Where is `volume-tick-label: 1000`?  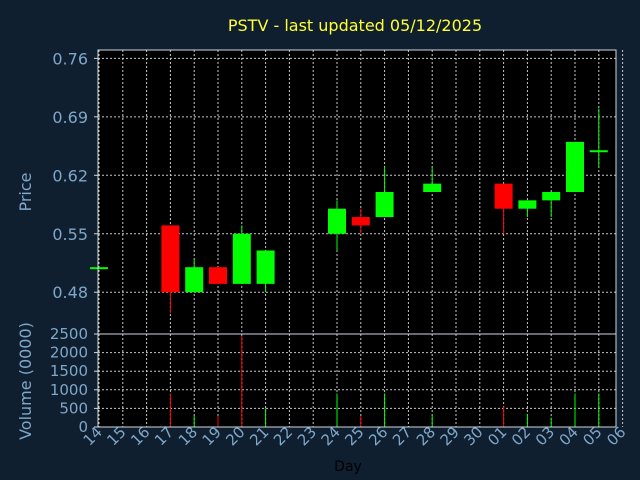 volume-tick-label: 1000 is located at coordinates (69, 390).